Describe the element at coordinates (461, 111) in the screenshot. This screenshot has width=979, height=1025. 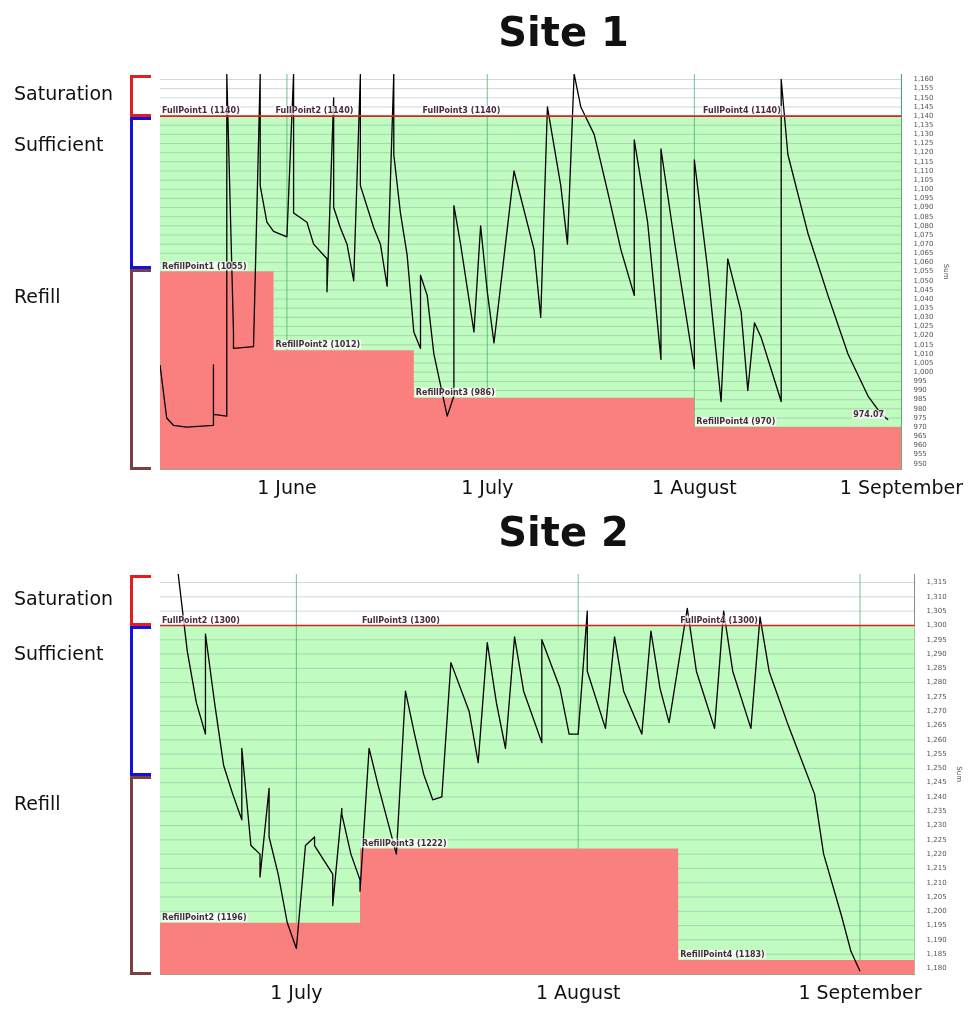
I see `annotation: FullPoint3 (1140)` at that location.